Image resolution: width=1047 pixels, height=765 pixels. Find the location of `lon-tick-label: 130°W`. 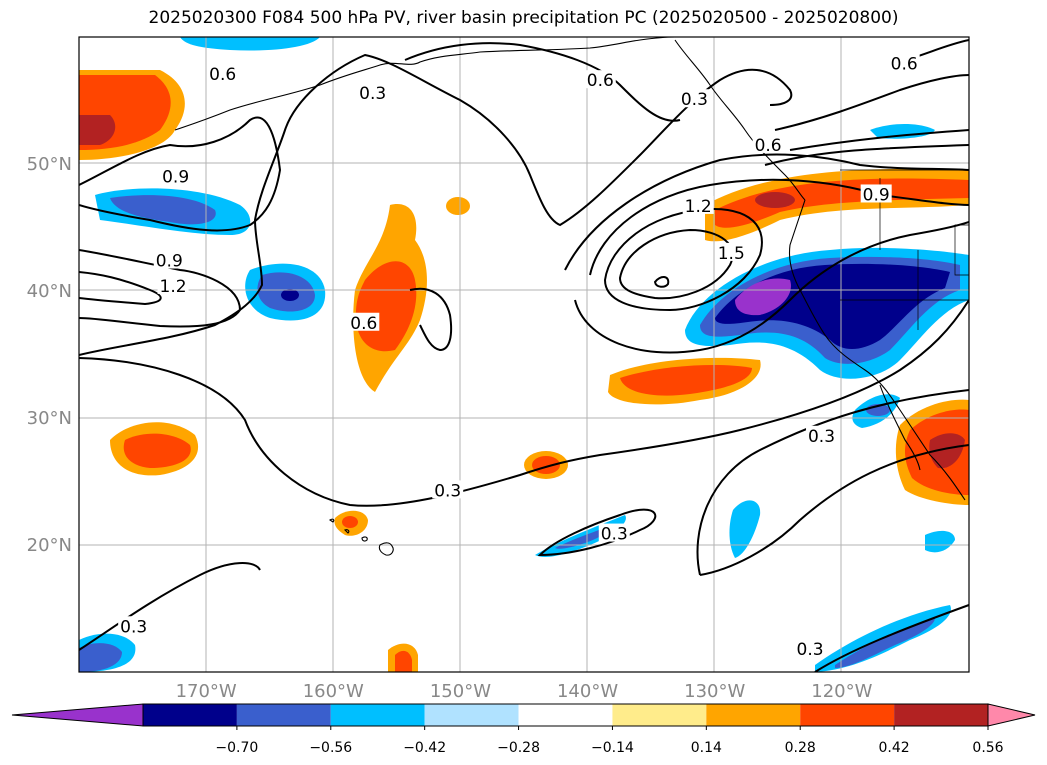

lon-tick-label: 130°W is located at coordinates (714, 691).